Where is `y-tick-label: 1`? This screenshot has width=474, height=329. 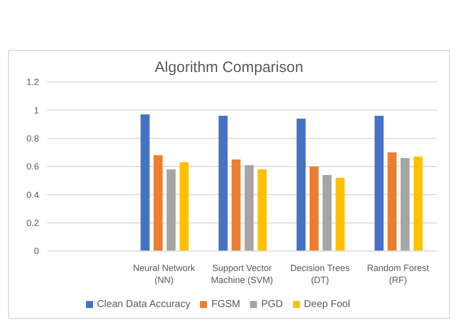
y-tick-label: 1 is located at coordinates (36, 110).